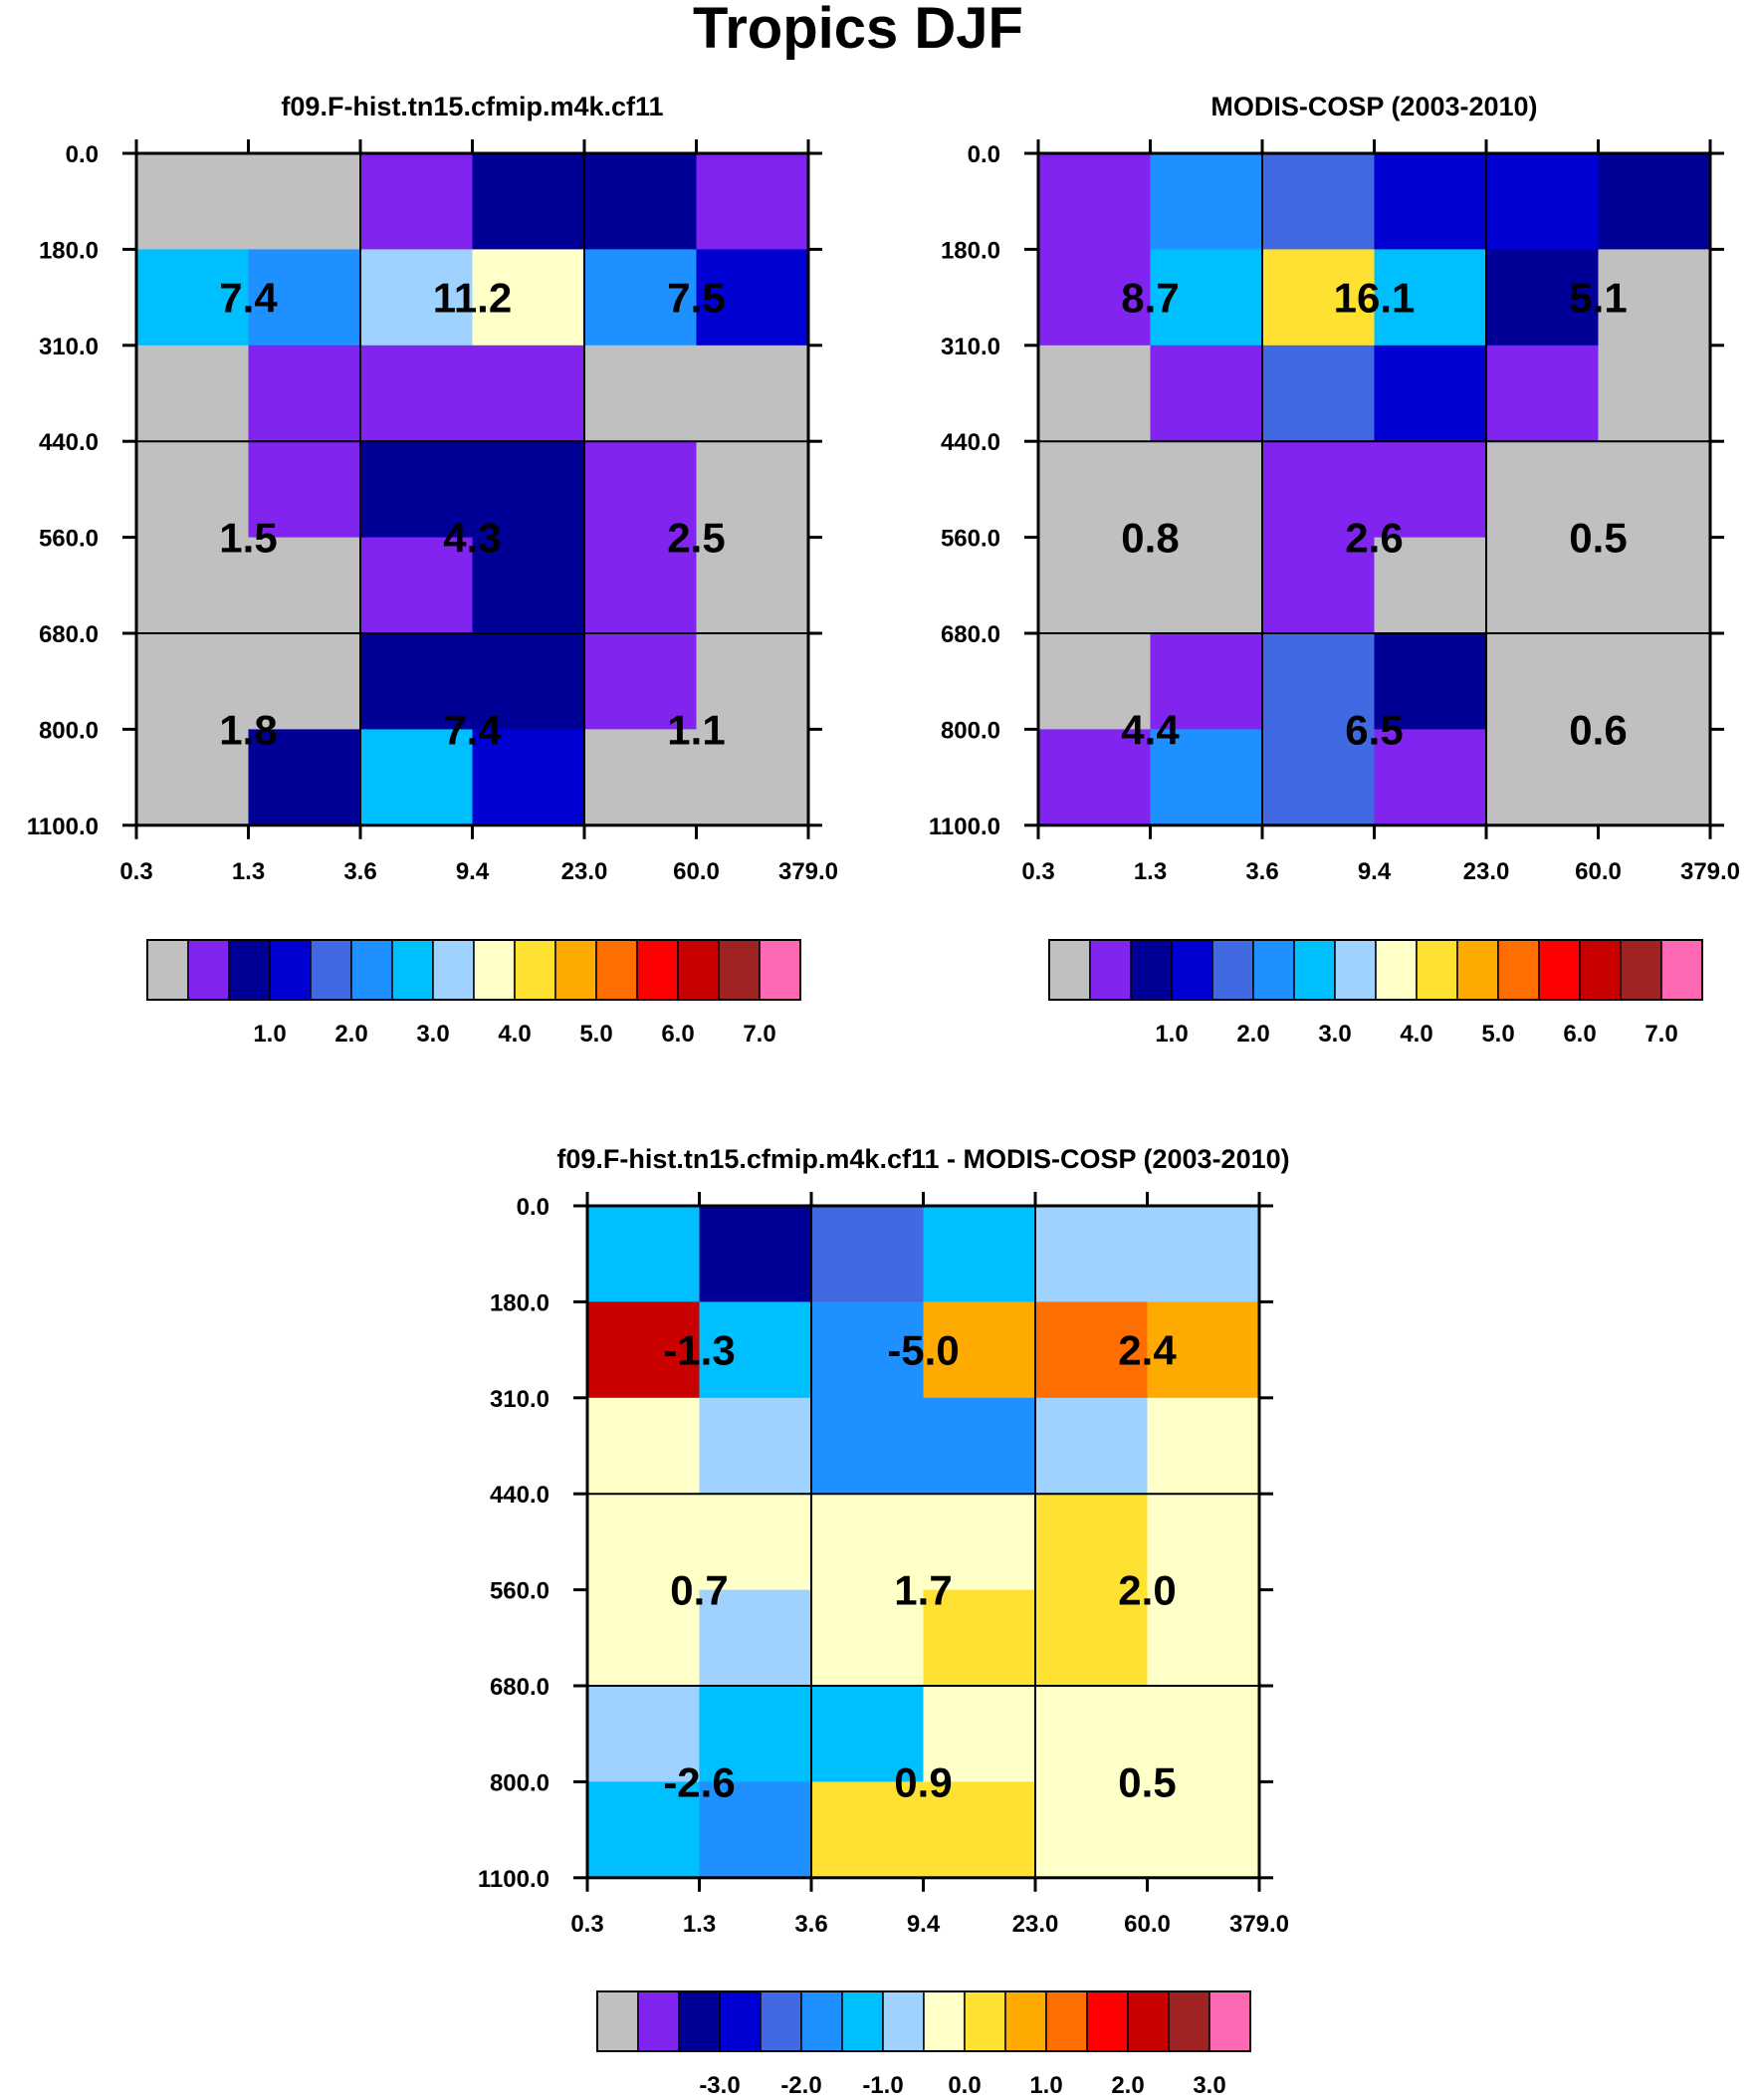  What do you see at coordinates (359, 871) in the screenshot?
I see `x-tick-label: 3.6` at bounding box center [359, 871].